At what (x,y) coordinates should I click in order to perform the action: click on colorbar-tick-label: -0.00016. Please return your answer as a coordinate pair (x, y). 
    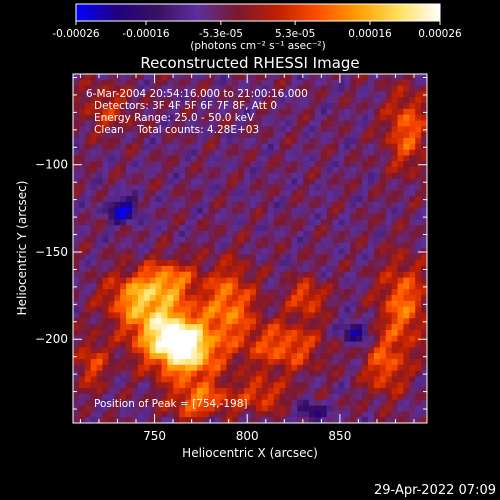
    Looking at the image, I should click on (146, 34).